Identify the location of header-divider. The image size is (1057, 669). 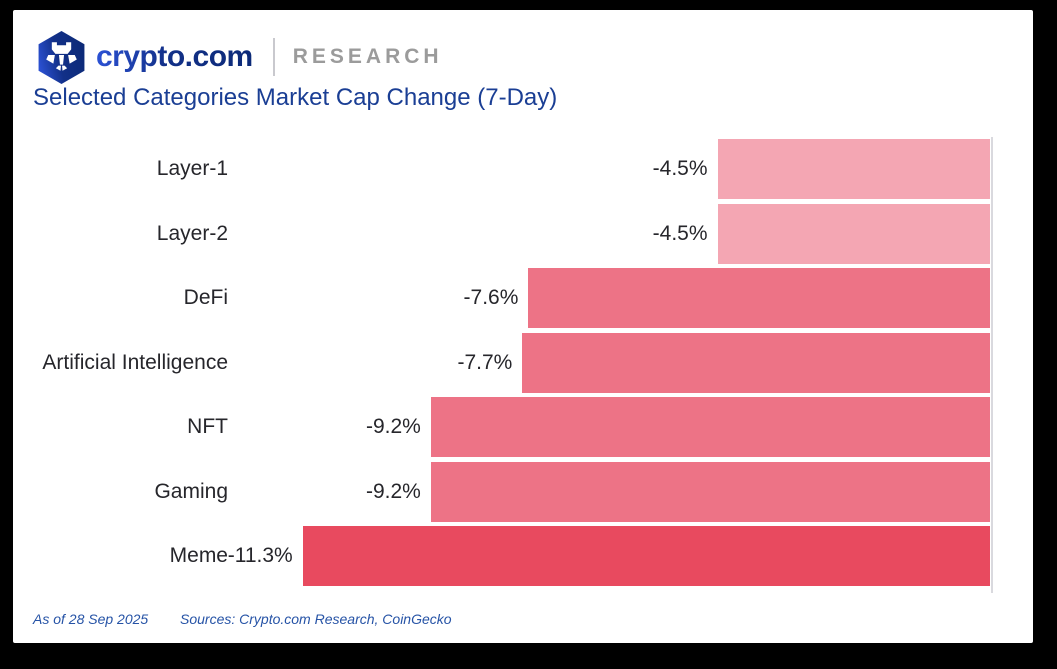
(273, 57).